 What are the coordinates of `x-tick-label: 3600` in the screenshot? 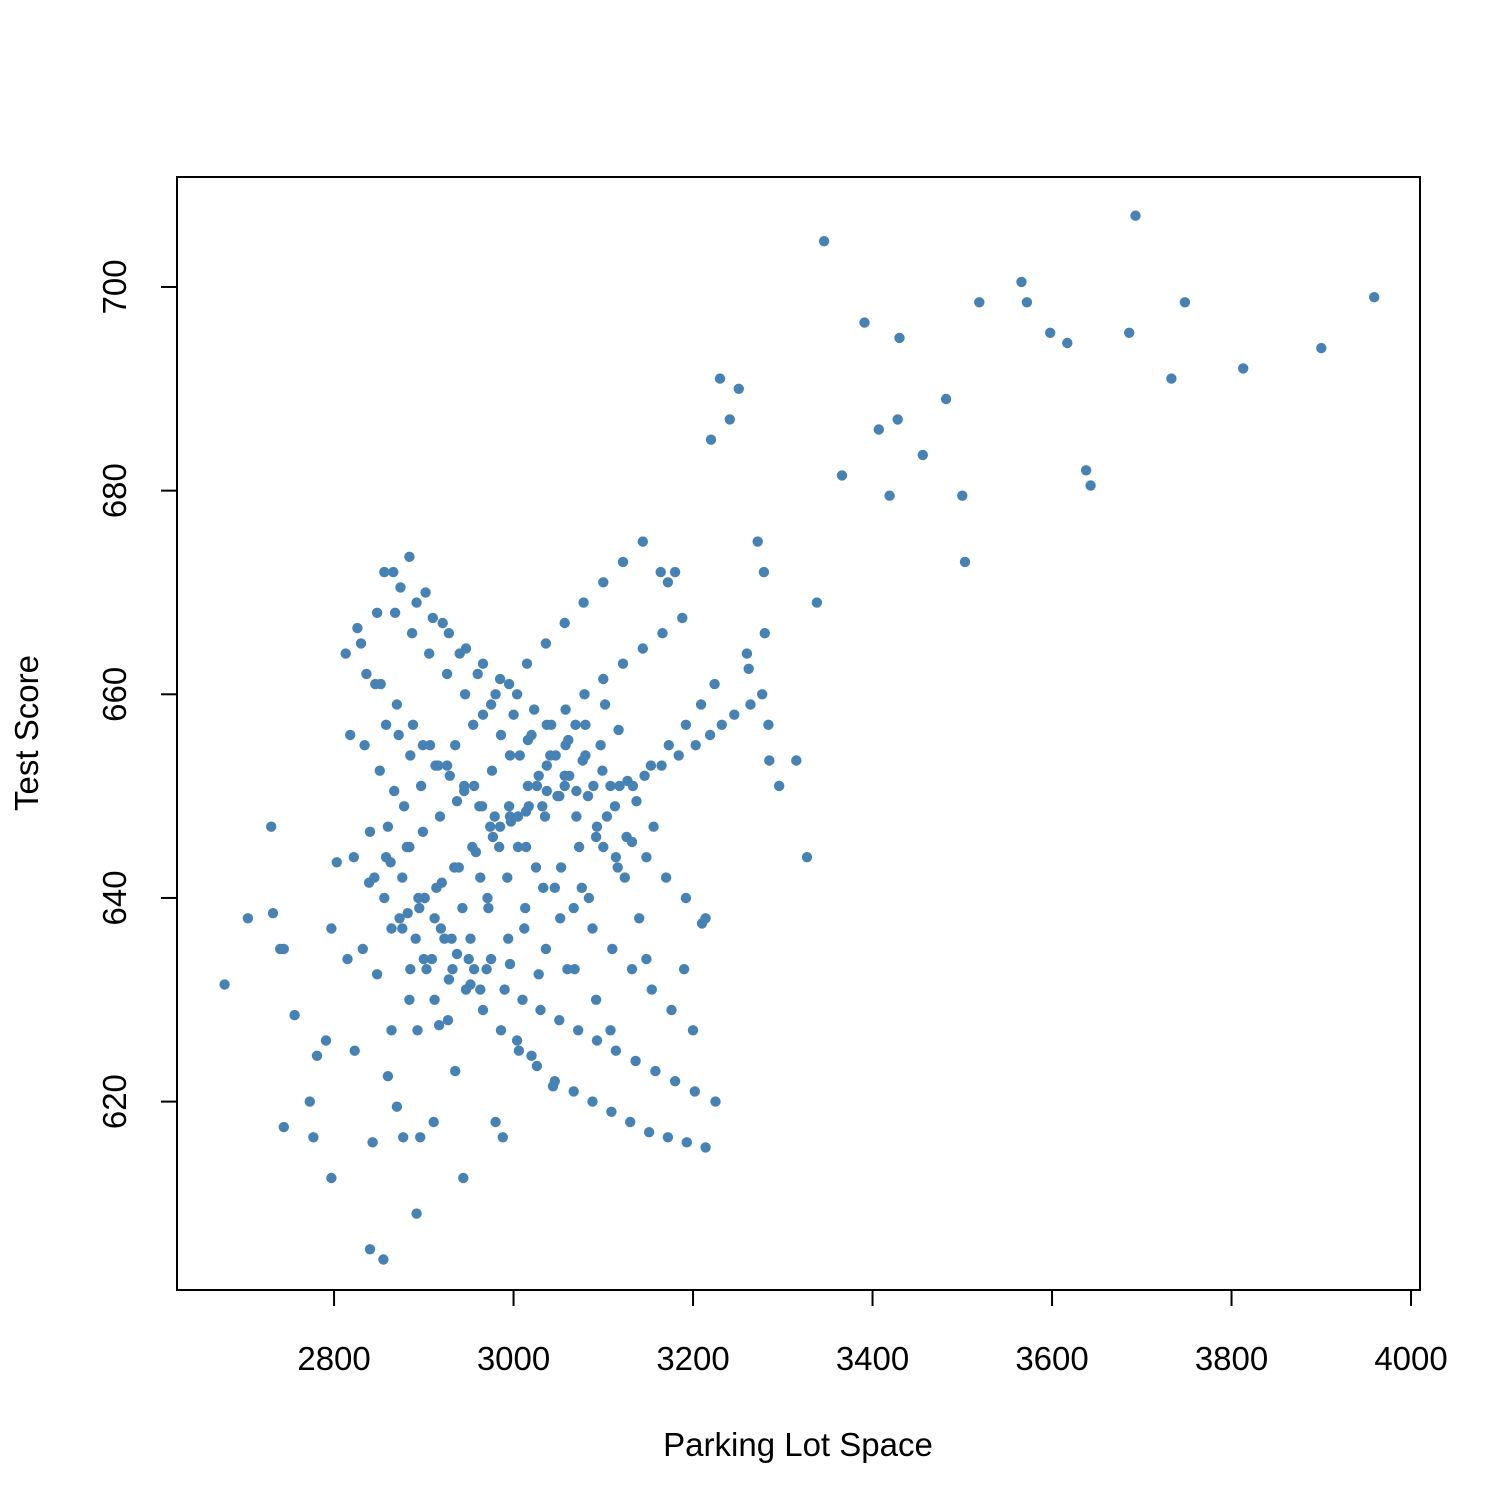 It's located at (1051, 1358).